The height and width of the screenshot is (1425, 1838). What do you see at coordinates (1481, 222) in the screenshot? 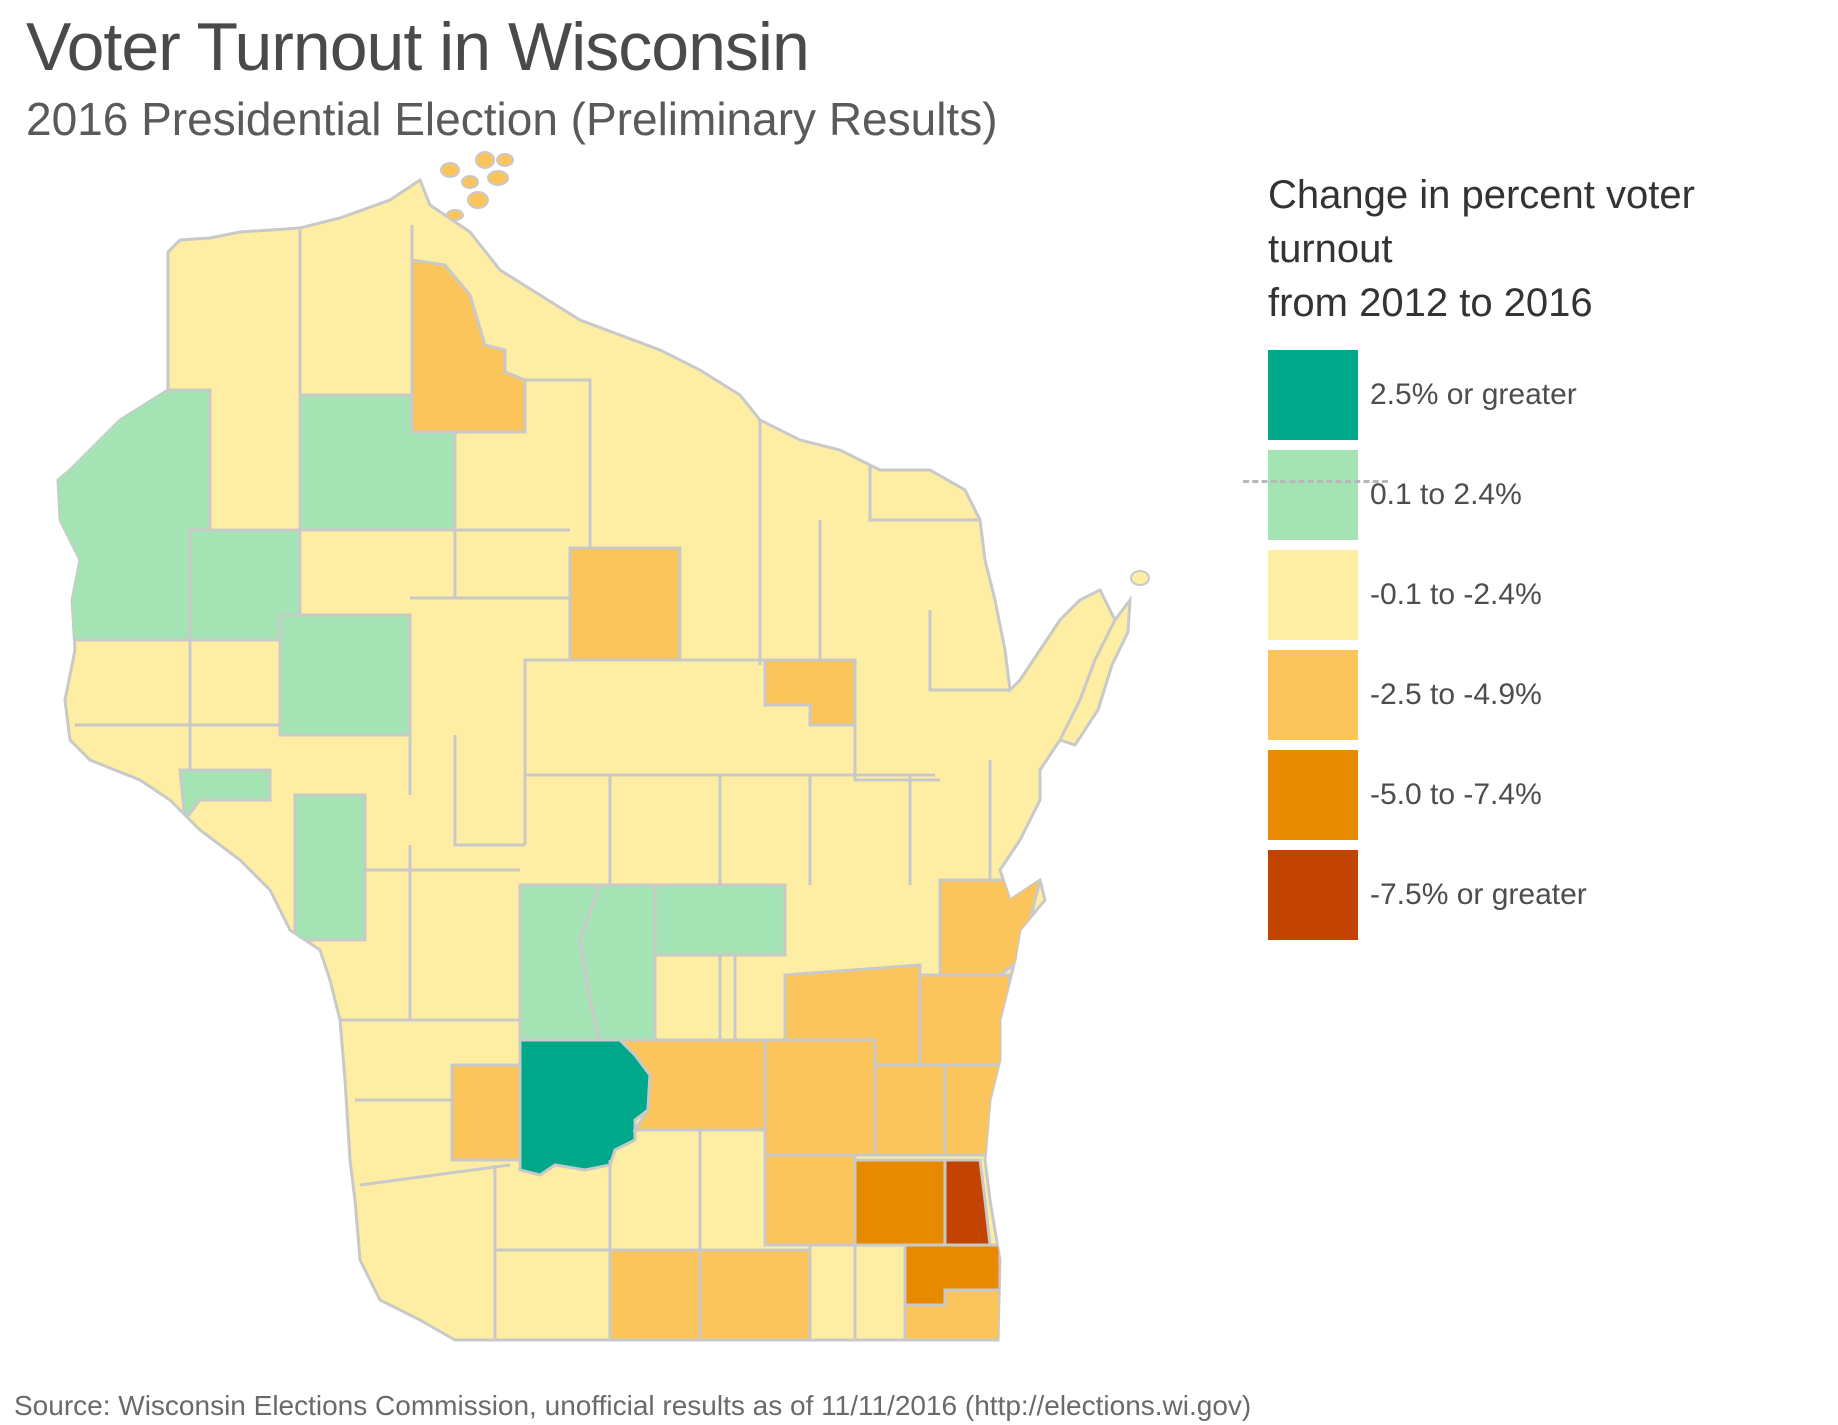
I see `legend-title-line1: Change in percent voter turnout` at bounding box center [1481, 222].